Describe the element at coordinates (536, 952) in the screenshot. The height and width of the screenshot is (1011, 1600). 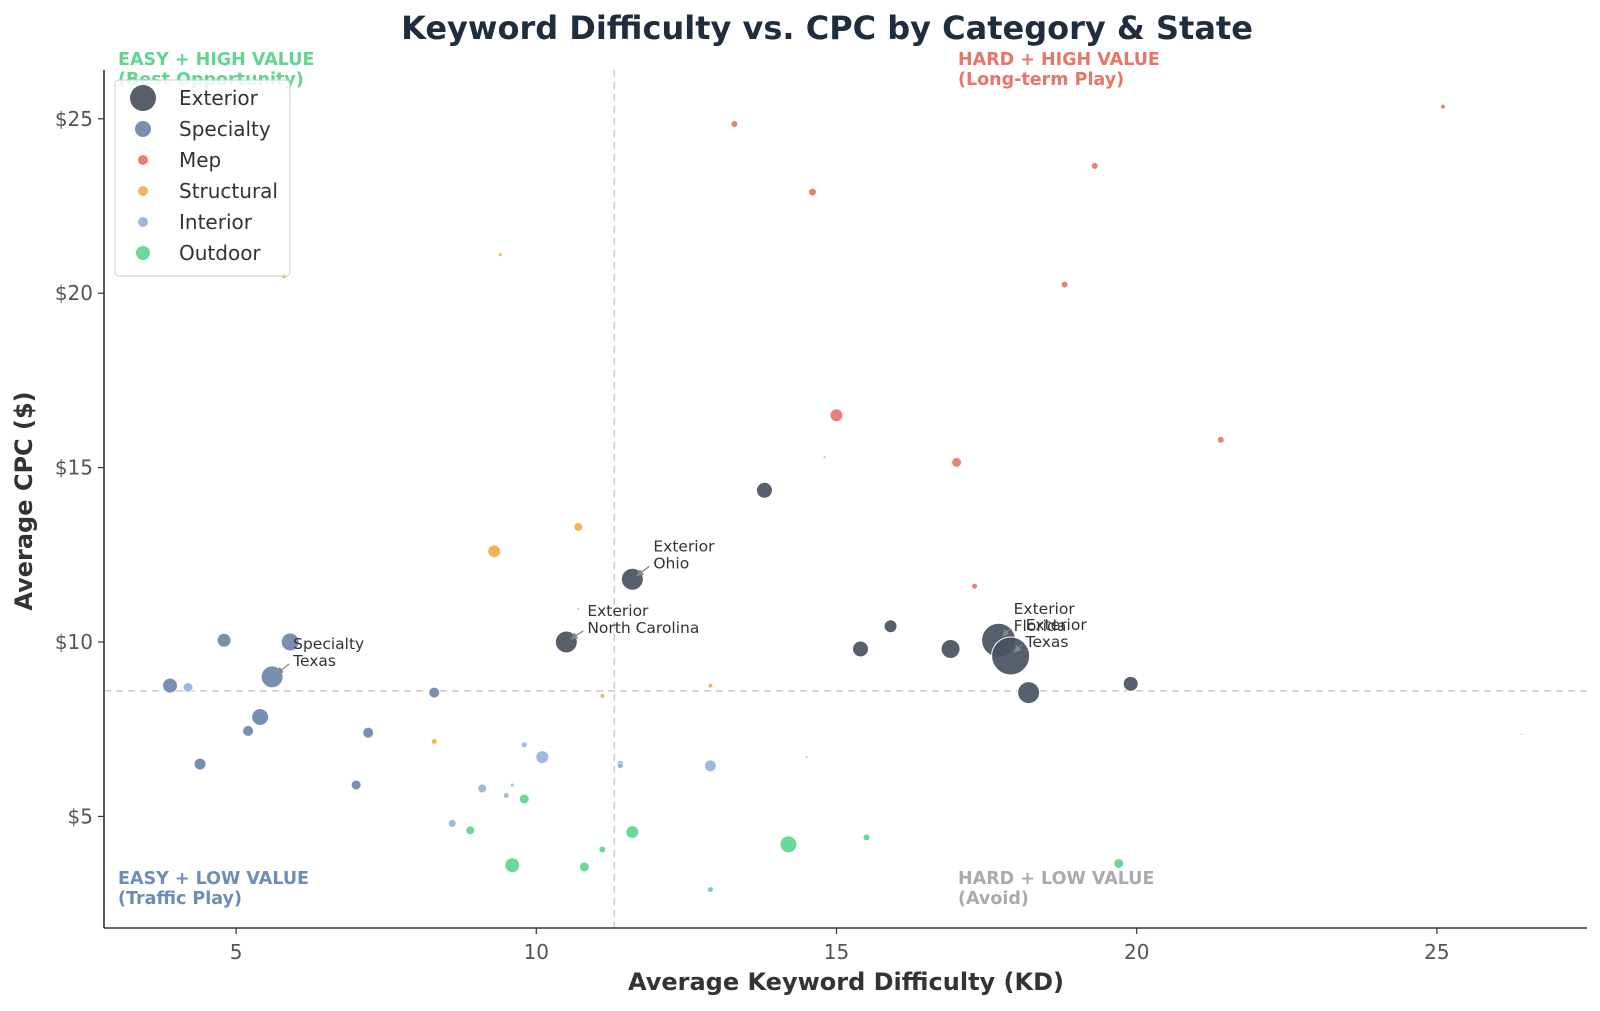
I see `x-tick-label: 10` at that location.